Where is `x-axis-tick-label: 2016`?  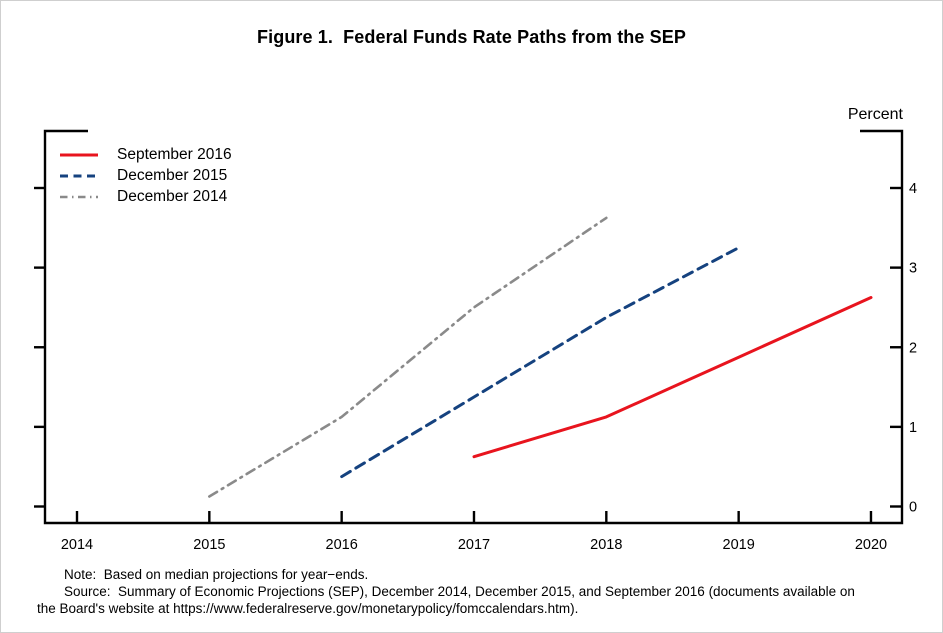
x-axis-tick-label: 2016 is located at coordinates (342, 545).